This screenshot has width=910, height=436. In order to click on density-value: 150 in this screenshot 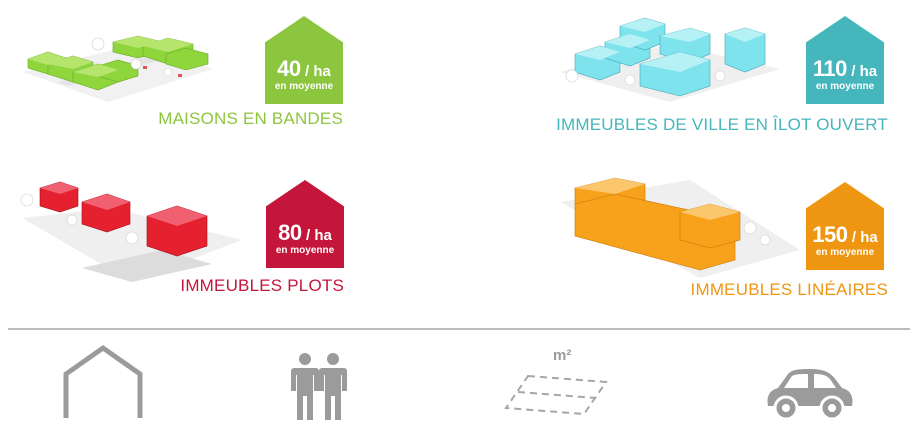, I will do `click(830, 234)`.